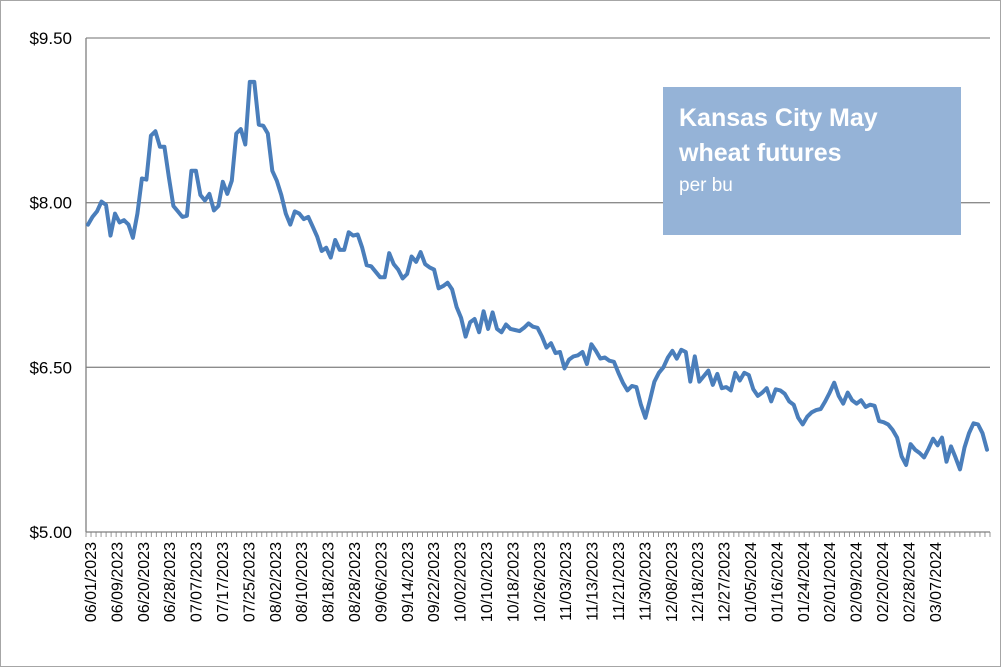 The height and width of the screenshot is (667, 1001). What do you see at coordinates (883, 582) in the screenshot?
I see `x-tick-label: 02/20/2024` at bounding box center [883, 582].